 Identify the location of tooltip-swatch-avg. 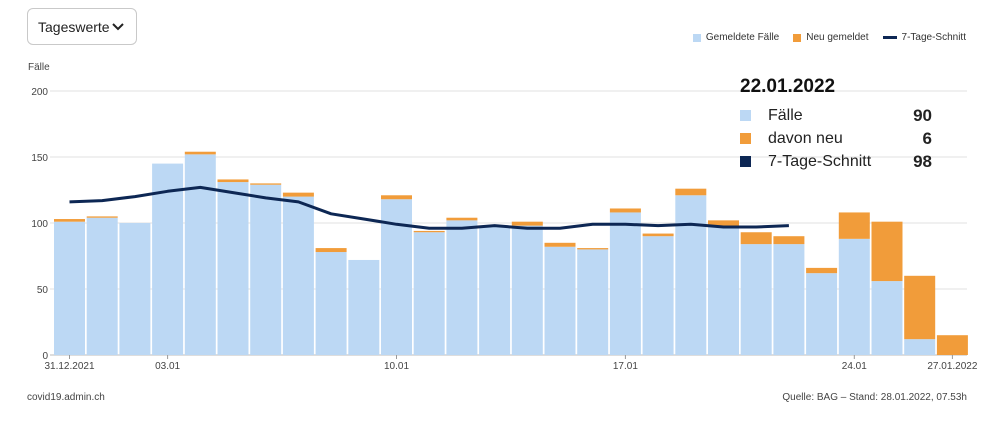
(745, 161).